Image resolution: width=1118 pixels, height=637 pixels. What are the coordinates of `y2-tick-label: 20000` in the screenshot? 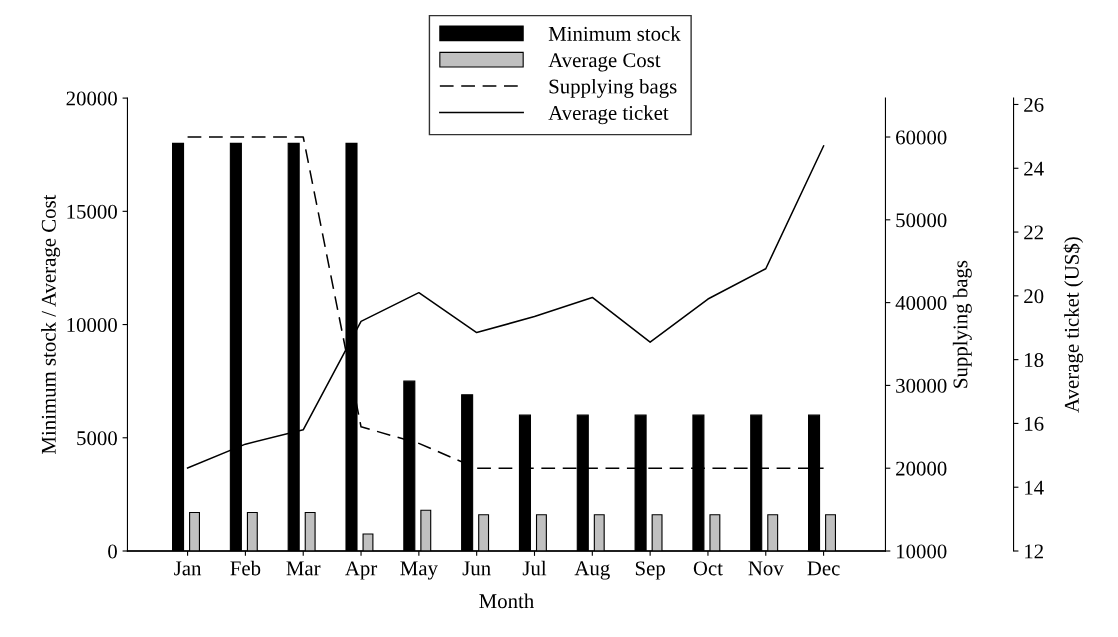 It's located at (921, 468).